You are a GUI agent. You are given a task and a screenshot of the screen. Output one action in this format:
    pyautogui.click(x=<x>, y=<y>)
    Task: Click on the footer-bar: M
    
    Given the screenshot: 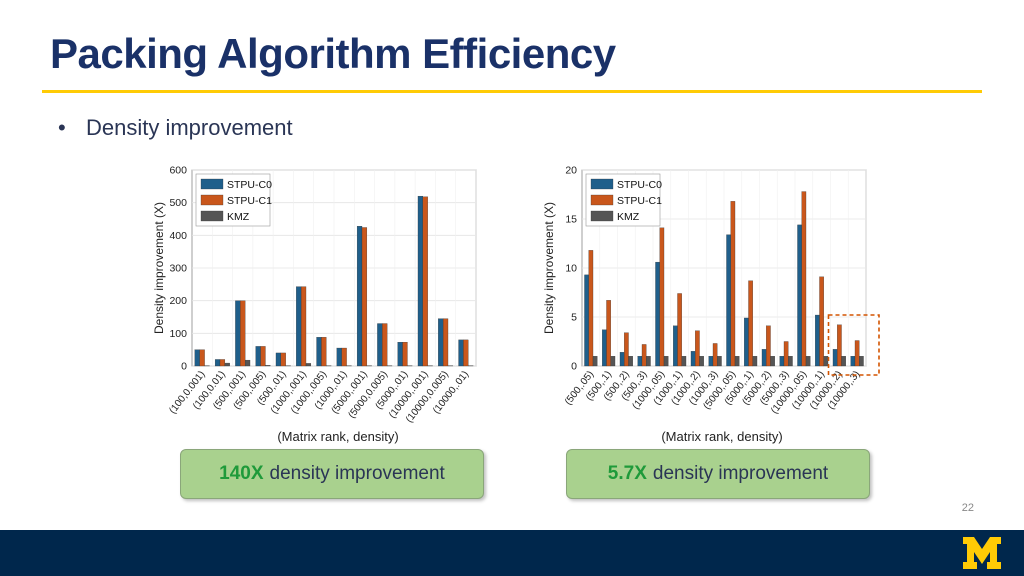 What is the action you would take?
    pyautogui.click(x=512, y=553)
    